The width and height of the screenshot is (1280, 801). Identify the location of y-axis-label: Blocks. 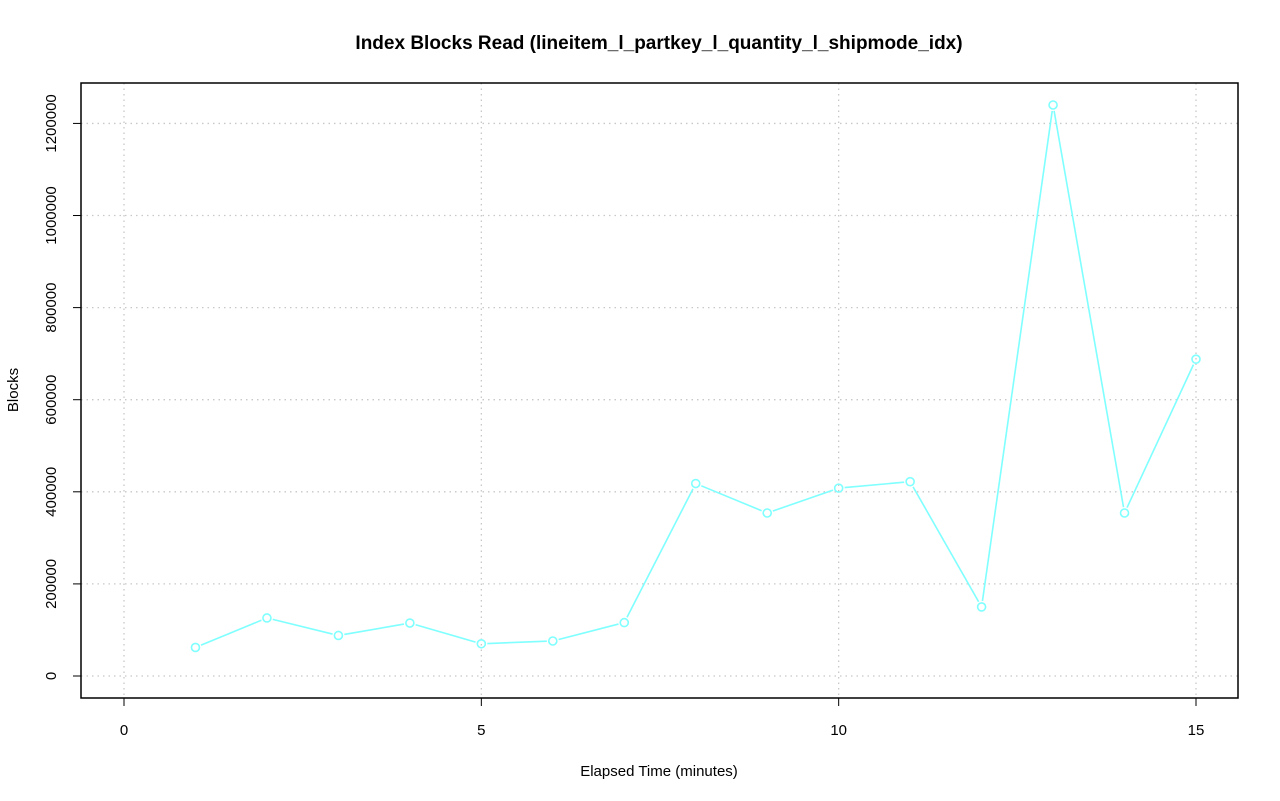
(13, 390).